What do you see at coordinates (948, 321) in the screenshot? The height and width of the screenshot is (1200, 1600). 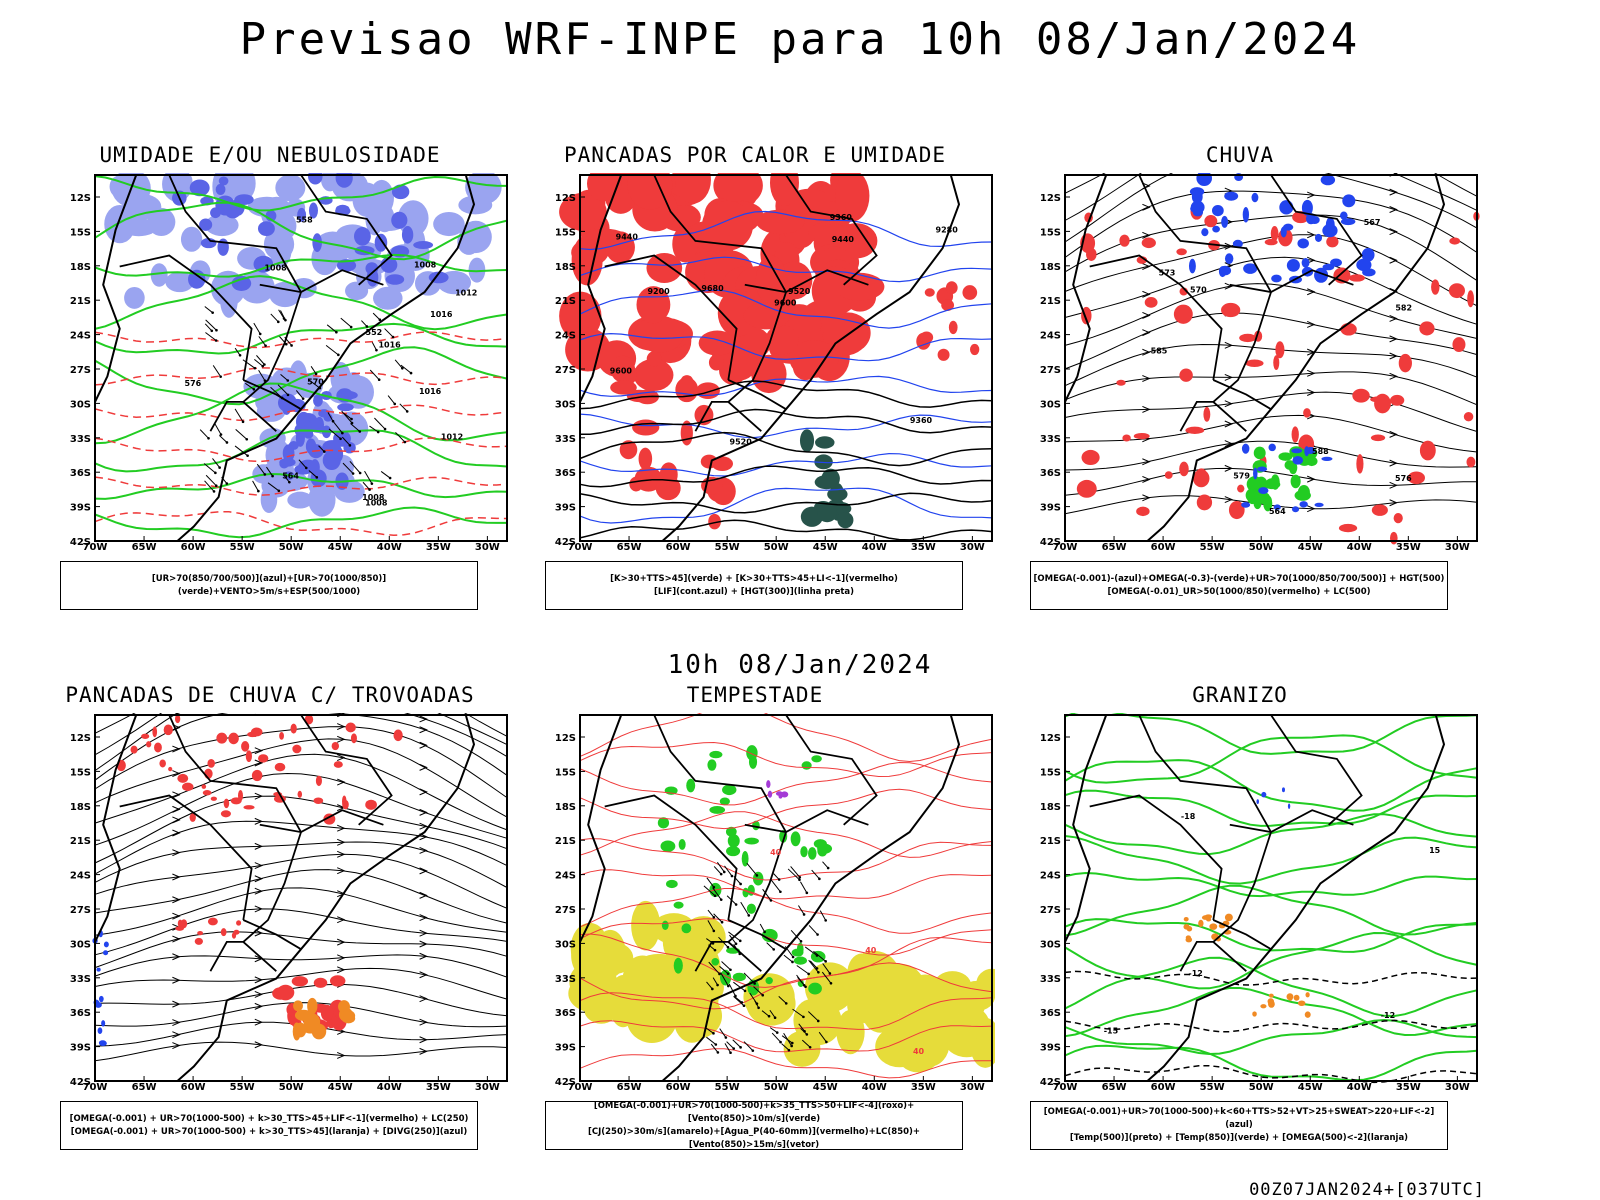 I see `convection-area-group` at bounding box center [948, 321].